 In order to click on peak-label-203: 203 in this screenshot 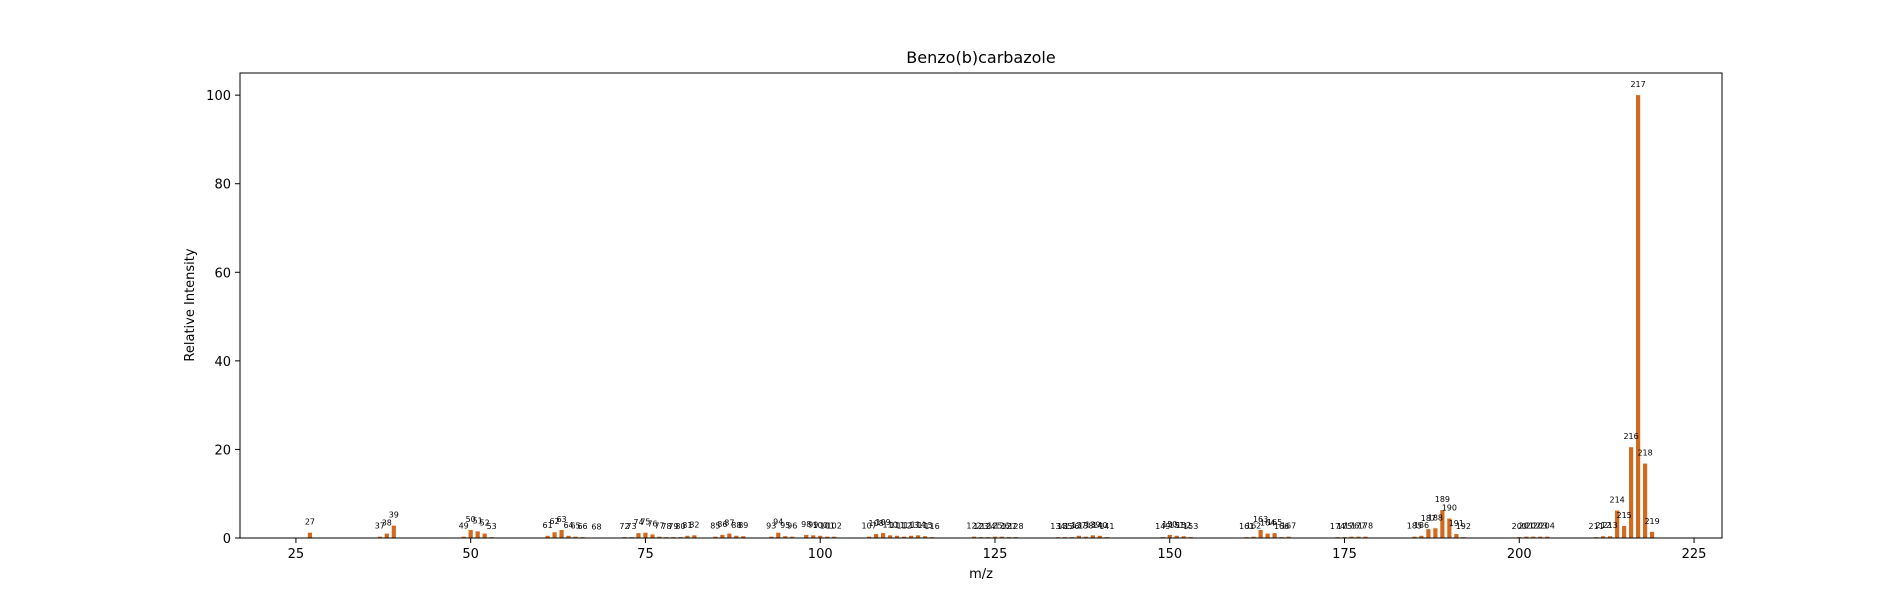, I will do `click(1540, 526)`.